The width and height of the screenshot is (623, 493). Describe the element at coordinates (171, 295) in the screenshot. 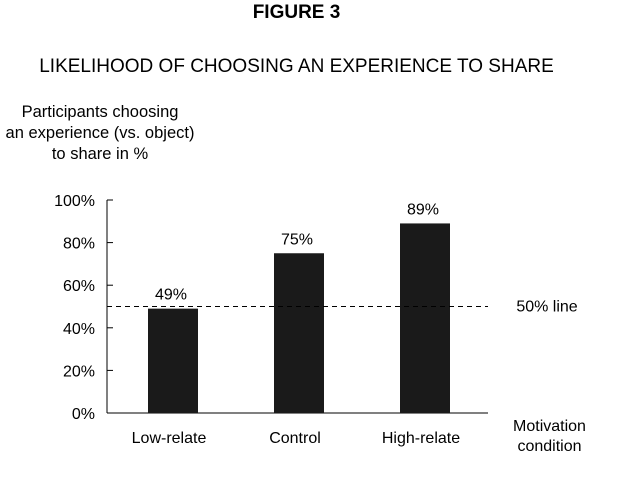

I see `data-label-low-relate: 49%` at that location.